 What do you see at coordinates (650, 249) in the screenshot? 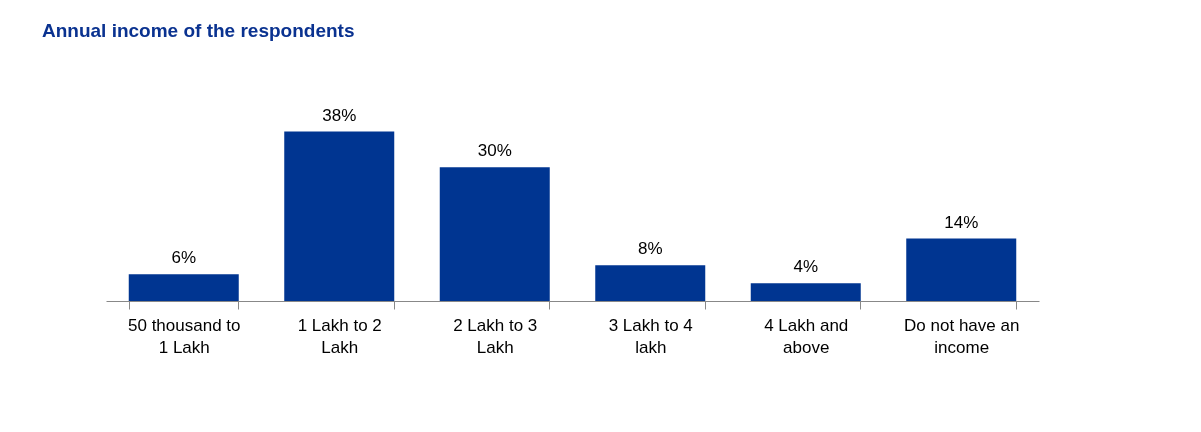
I see `data-label: 8%` at bounding box center [650, 249].